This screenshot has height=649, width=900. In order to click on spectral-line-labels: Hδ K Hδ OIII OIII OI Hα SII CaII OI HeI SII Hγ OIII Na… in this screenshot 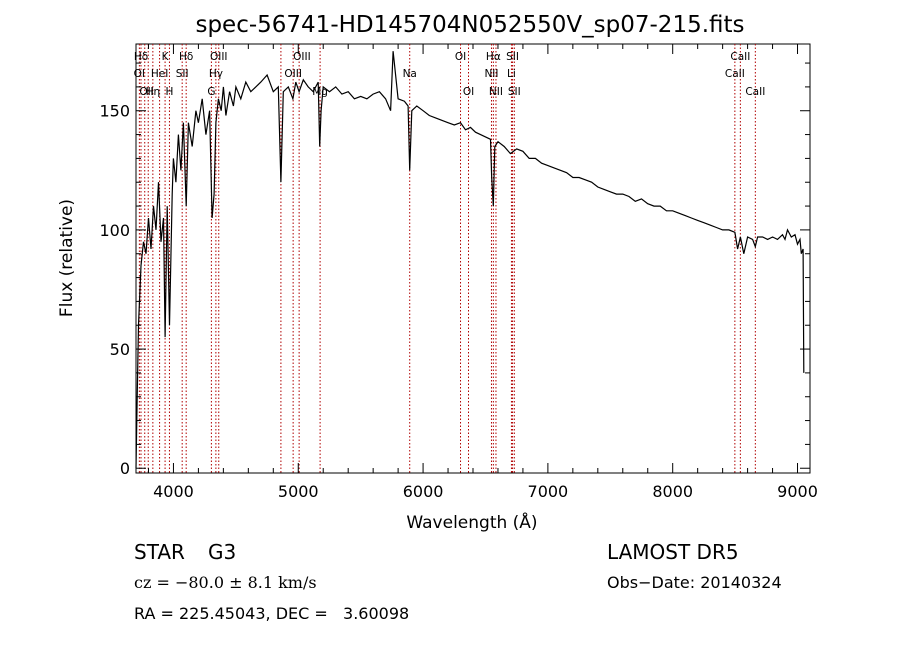, I will do `click(450, 74)`.